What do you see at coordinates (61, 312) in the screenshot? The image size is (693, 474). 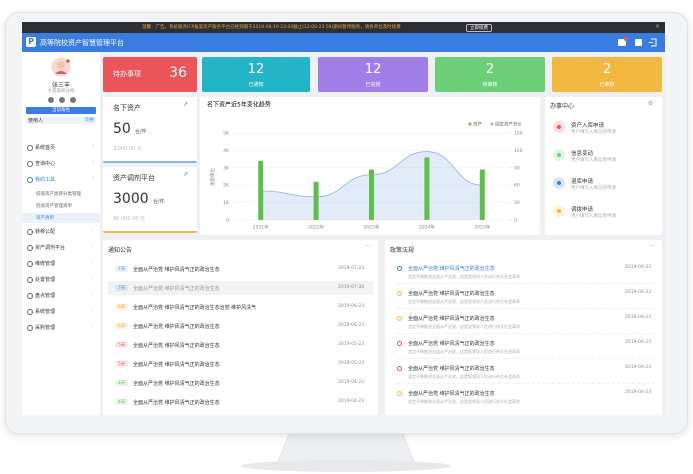 I see `menu-item: 系统管理 ›` at bounding box center [61, 312].